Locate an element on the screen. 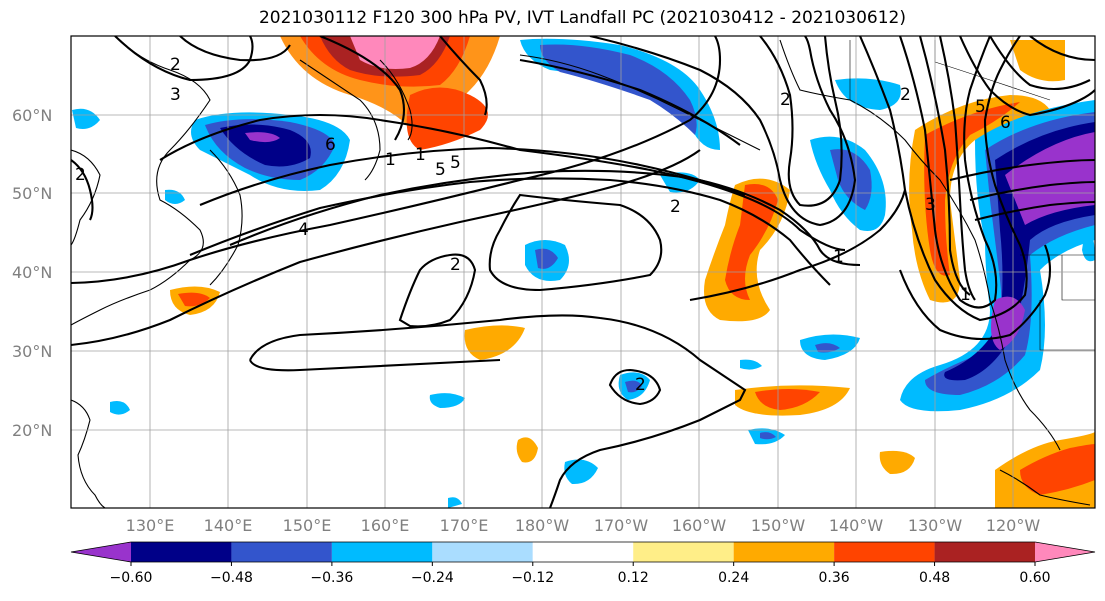  lon-label: 140°W is located at coordinates (856, 525).